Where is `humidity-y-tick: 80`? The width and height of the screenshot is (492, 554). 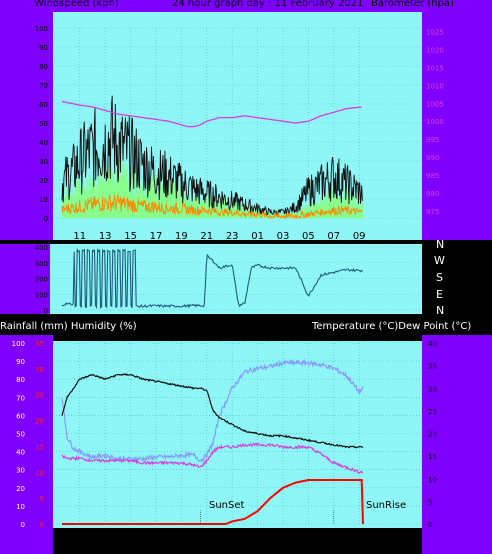 humidity-y-tick: 80 is located at coordinates (20, 380).